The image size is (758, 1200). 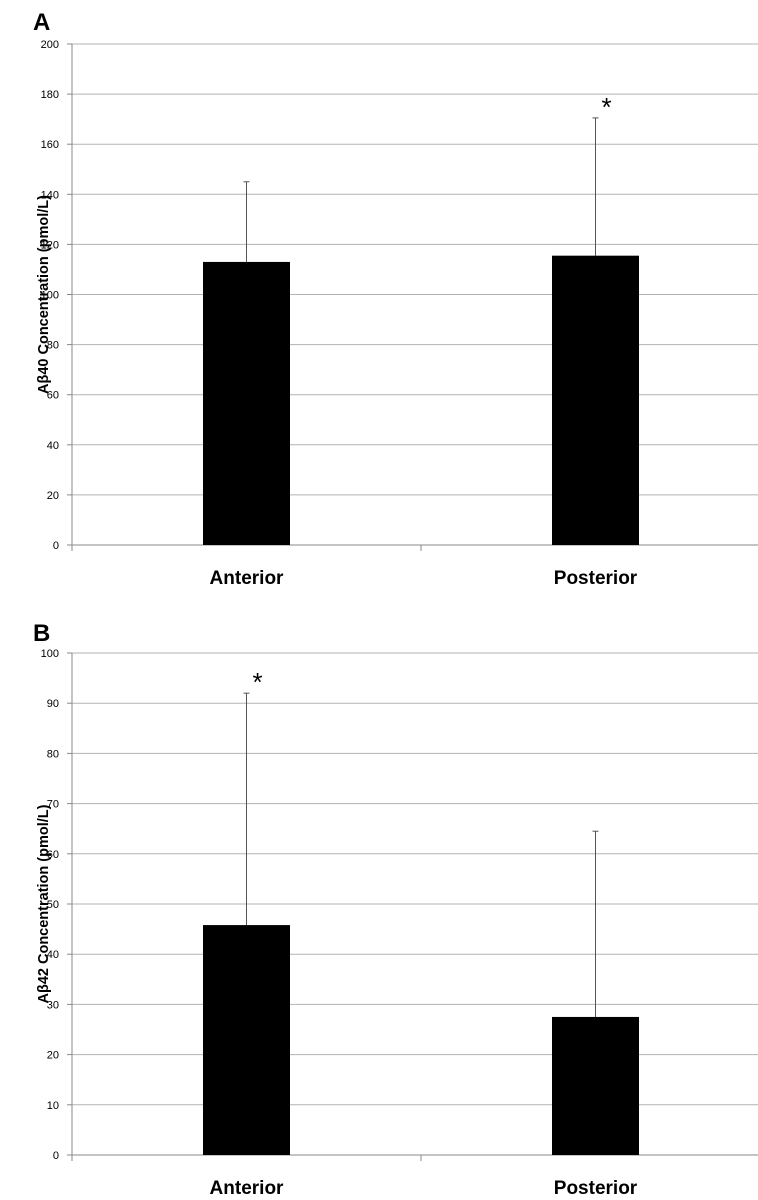 What do you see at coordinates (53, 704) in the screenshot?
I see `y-tick-label: 90` at bounding box center [53, 704].